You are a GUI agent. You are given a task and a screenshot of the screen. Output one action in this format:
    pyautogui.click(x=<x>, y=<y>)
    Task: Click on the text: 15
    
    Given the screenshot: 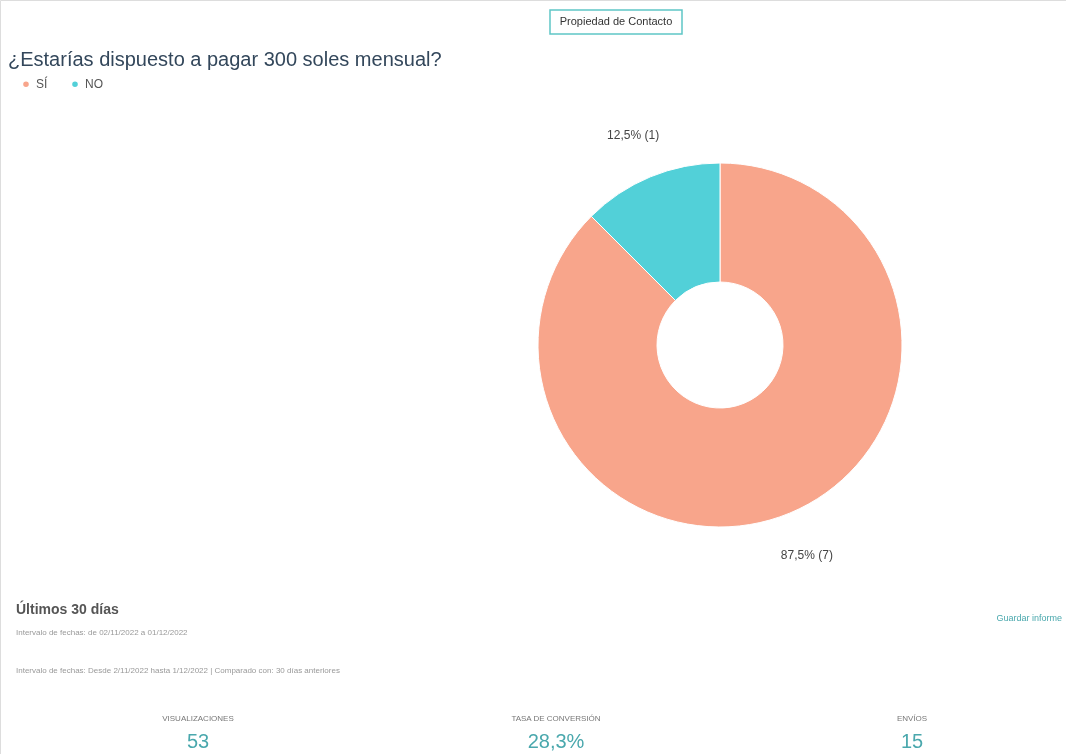 What is the action you would take?
    pyautogui.click(x=912, y=741)
    